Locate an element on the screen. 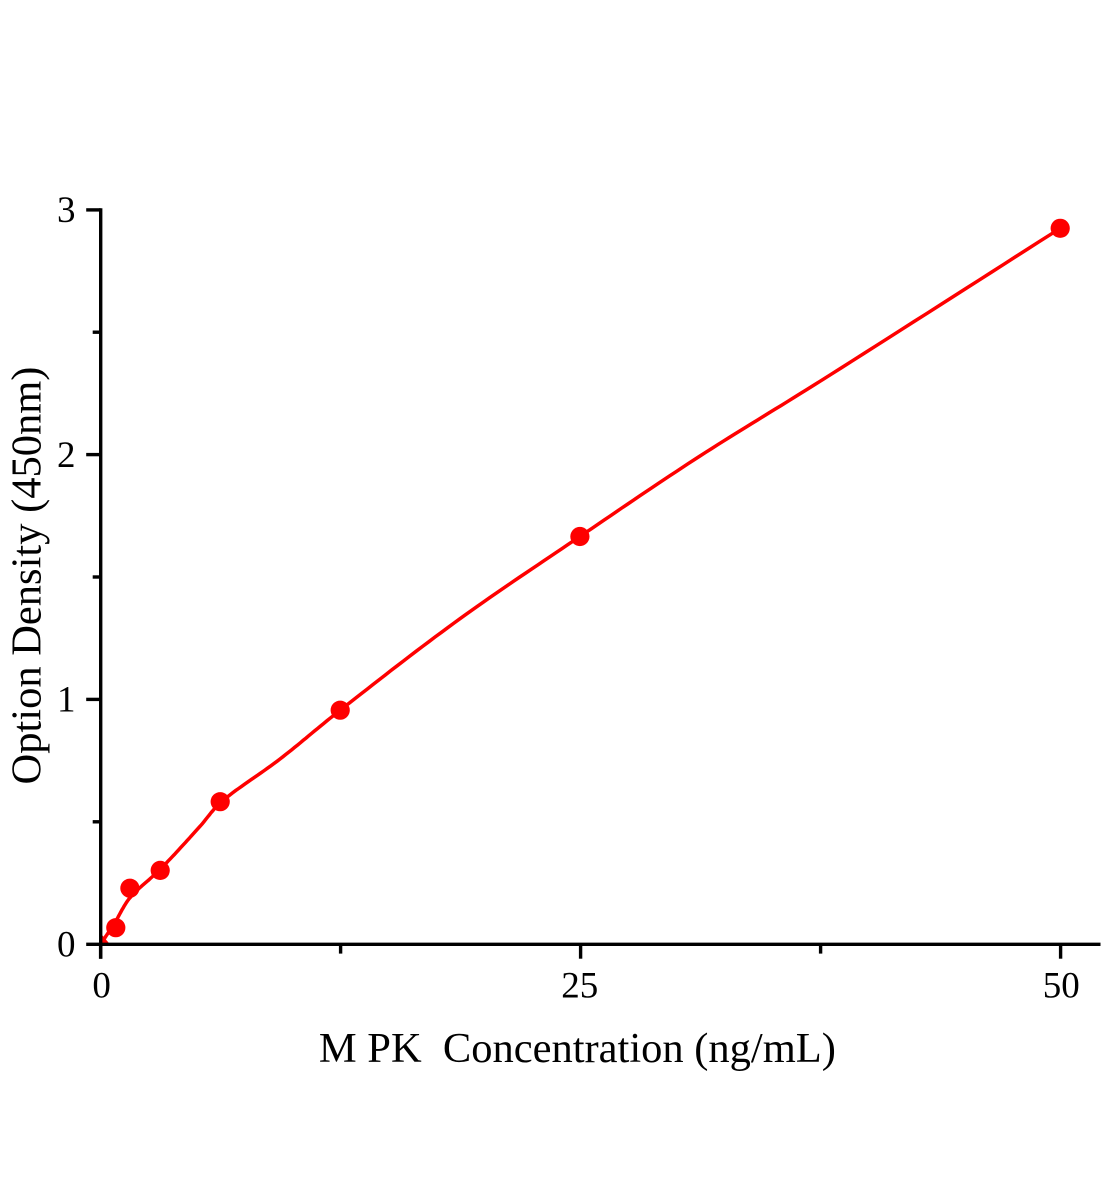 This screenshot has height=1200, width=1104. svg-text: Option Density (450nm) is located at coordinates (27, 576).